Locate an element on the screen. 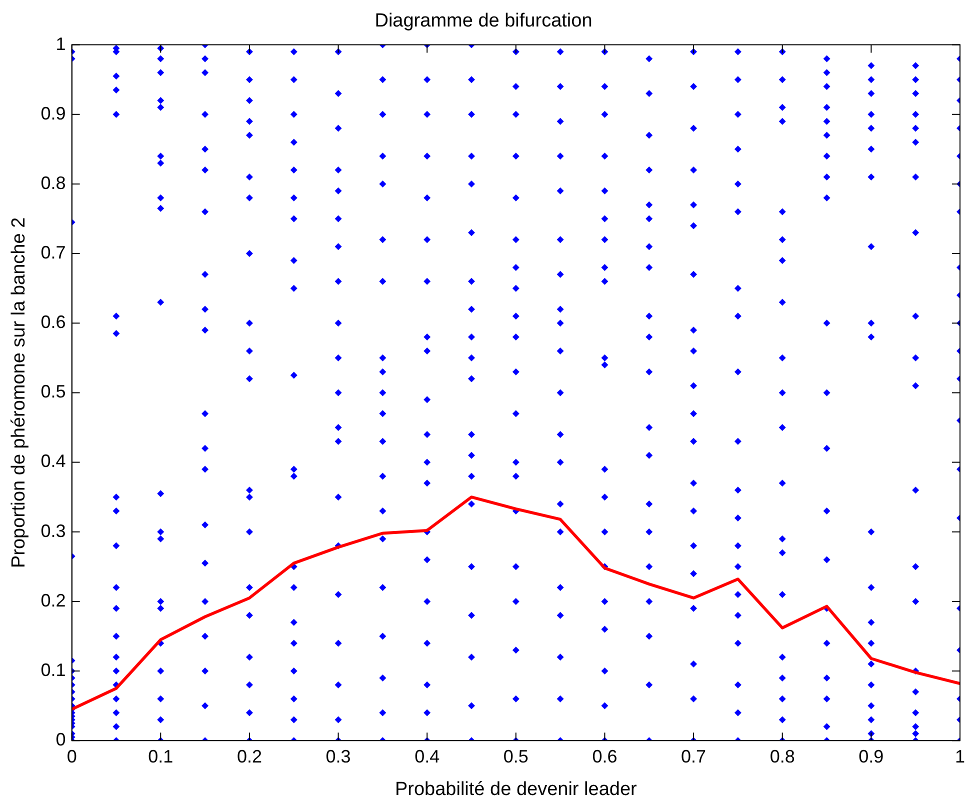 The height and width of the screenshot is (807, 971). x-tick-label: 0.2 is located at coordinates (249, 756).